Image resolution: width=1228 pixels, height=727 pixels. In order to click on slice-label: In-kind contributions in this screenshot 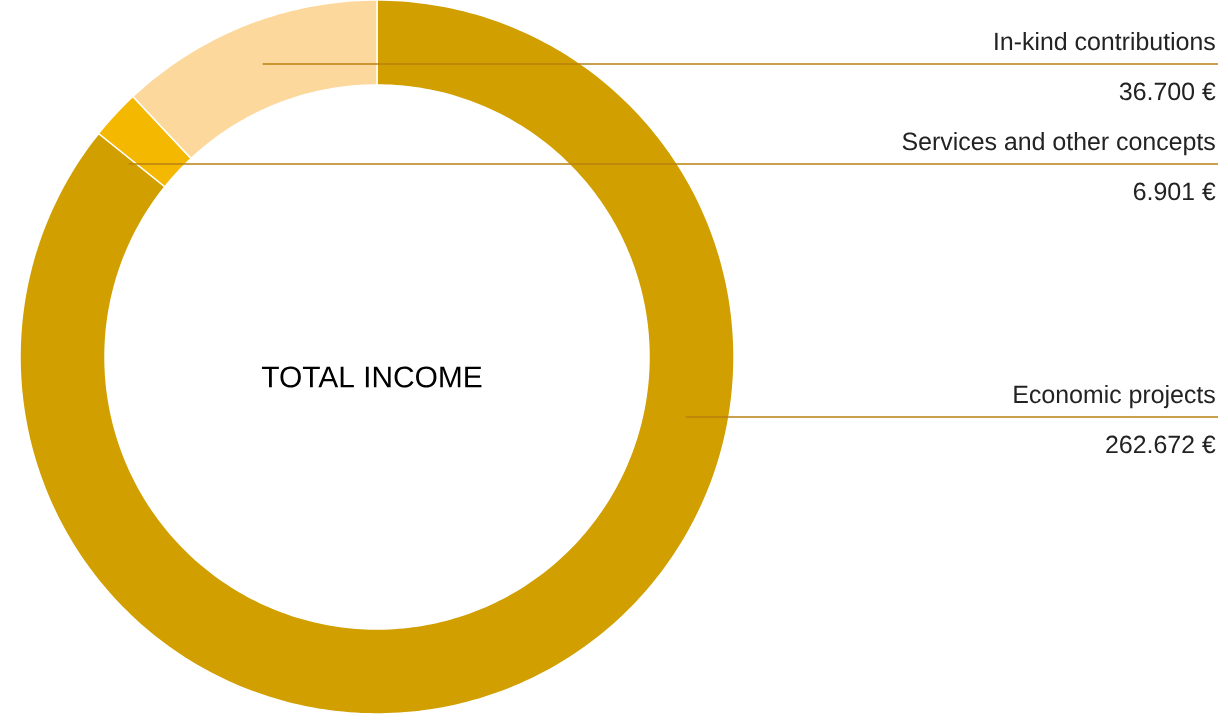, I will do `click(1105, 41)`.